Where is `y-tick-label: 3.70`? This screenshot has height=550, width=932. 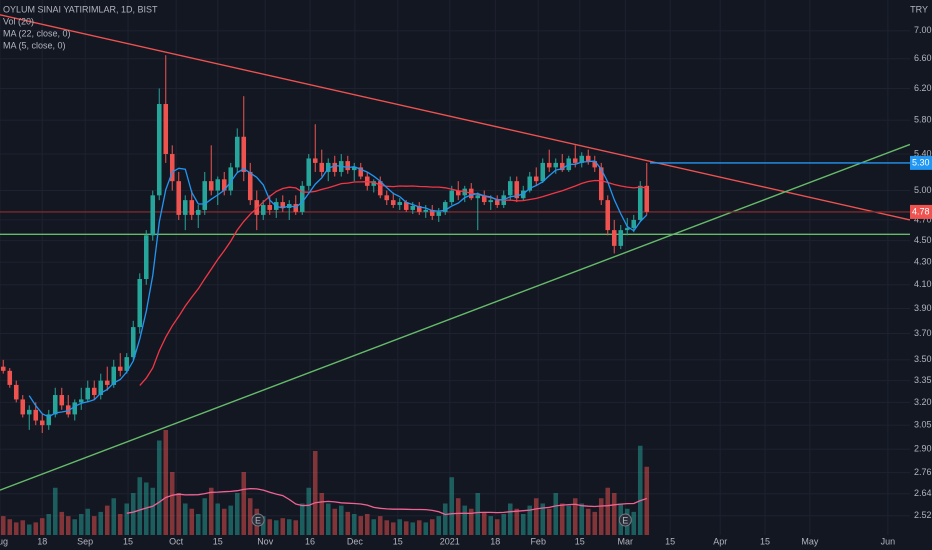
y-tick-label: 3.70 is located at coordinates (923, 333).